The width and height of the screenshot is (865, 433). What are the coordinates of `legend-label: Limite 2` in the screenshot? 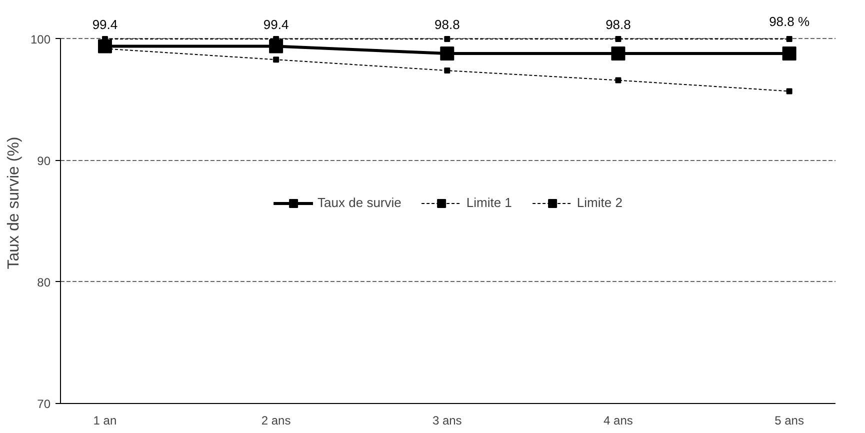 It's located at (599, 202).